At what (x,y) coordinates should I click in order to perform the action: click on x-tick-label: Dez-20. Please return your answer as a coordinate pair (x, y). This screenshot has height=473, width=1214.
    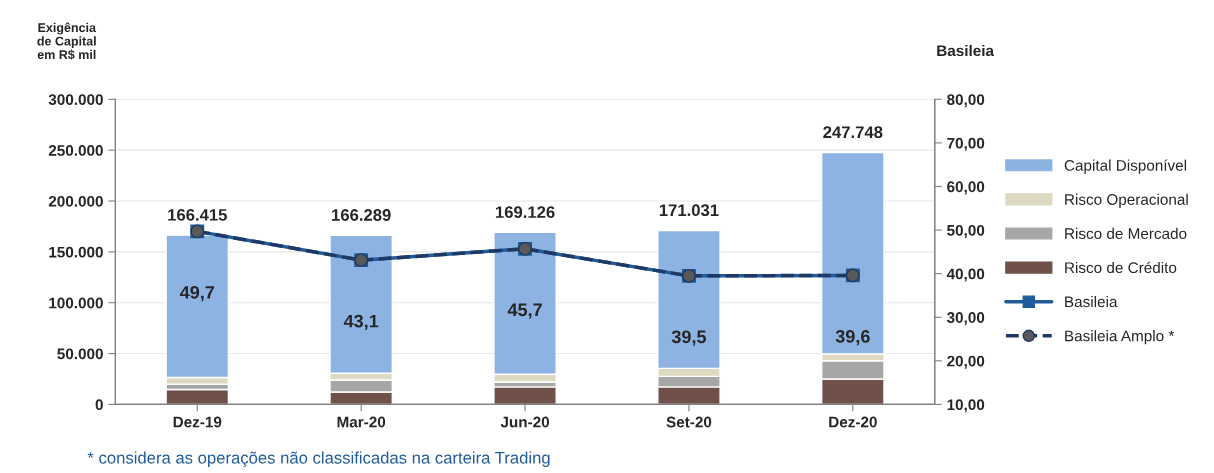
    Looking at the image, I should click on (853, 422).